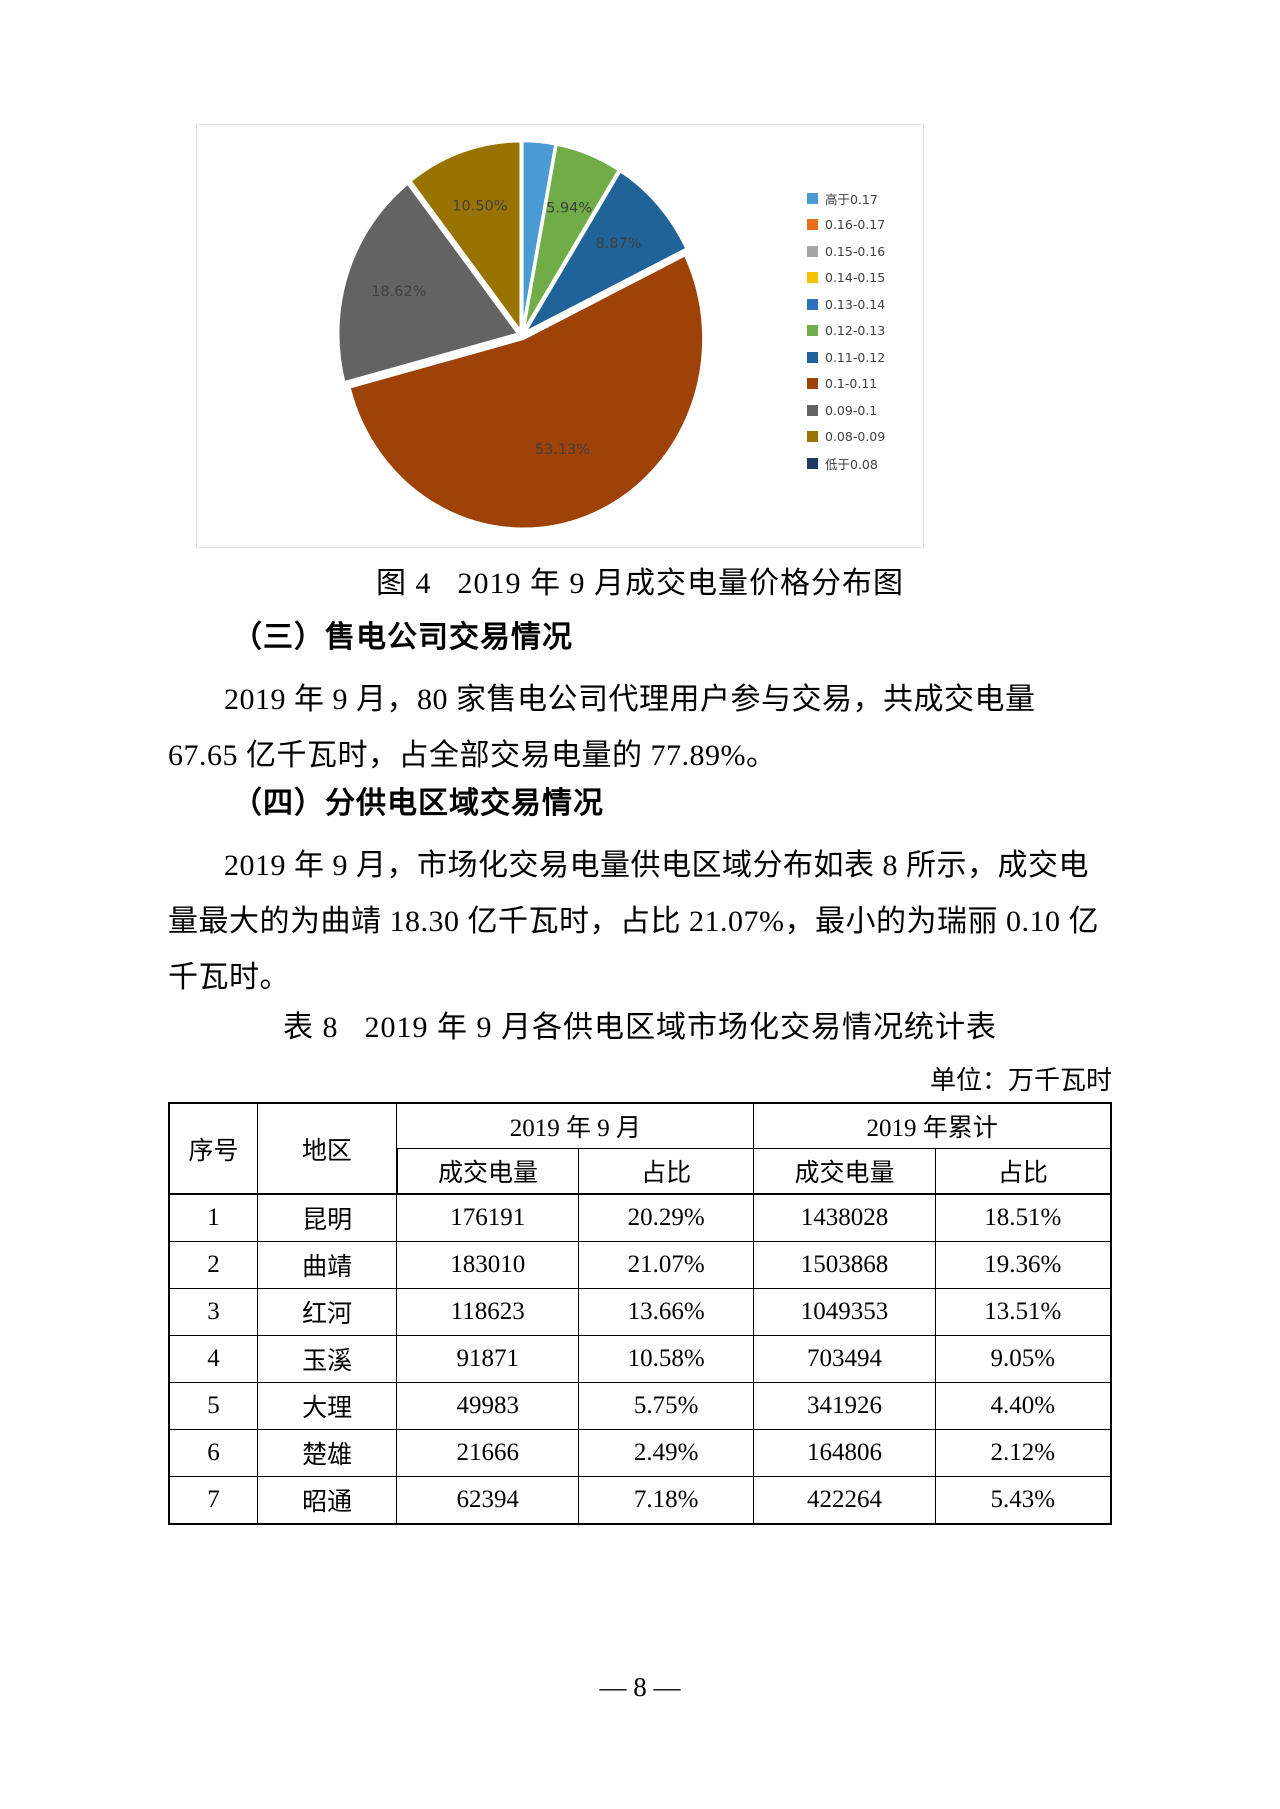 The image size is (1280, 1809). Describe the element at coordinates (575, 1125) in the screenshot. I see `header-group-month: 2019 年 9 月` at that location.